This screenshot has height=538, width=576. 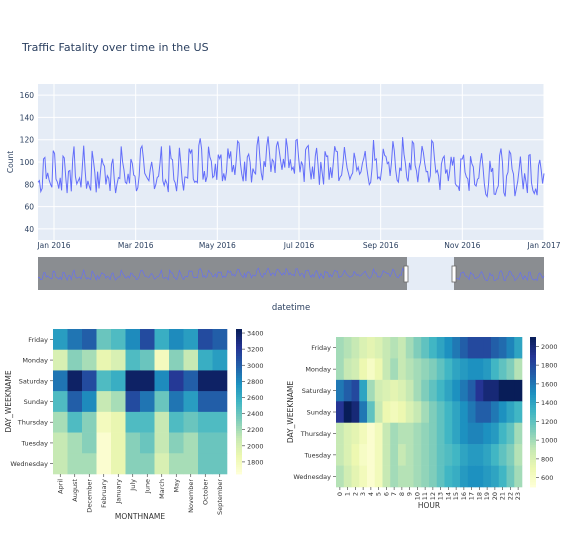 I want to click on range-slider-left-handle, so click(x=406, y=274).